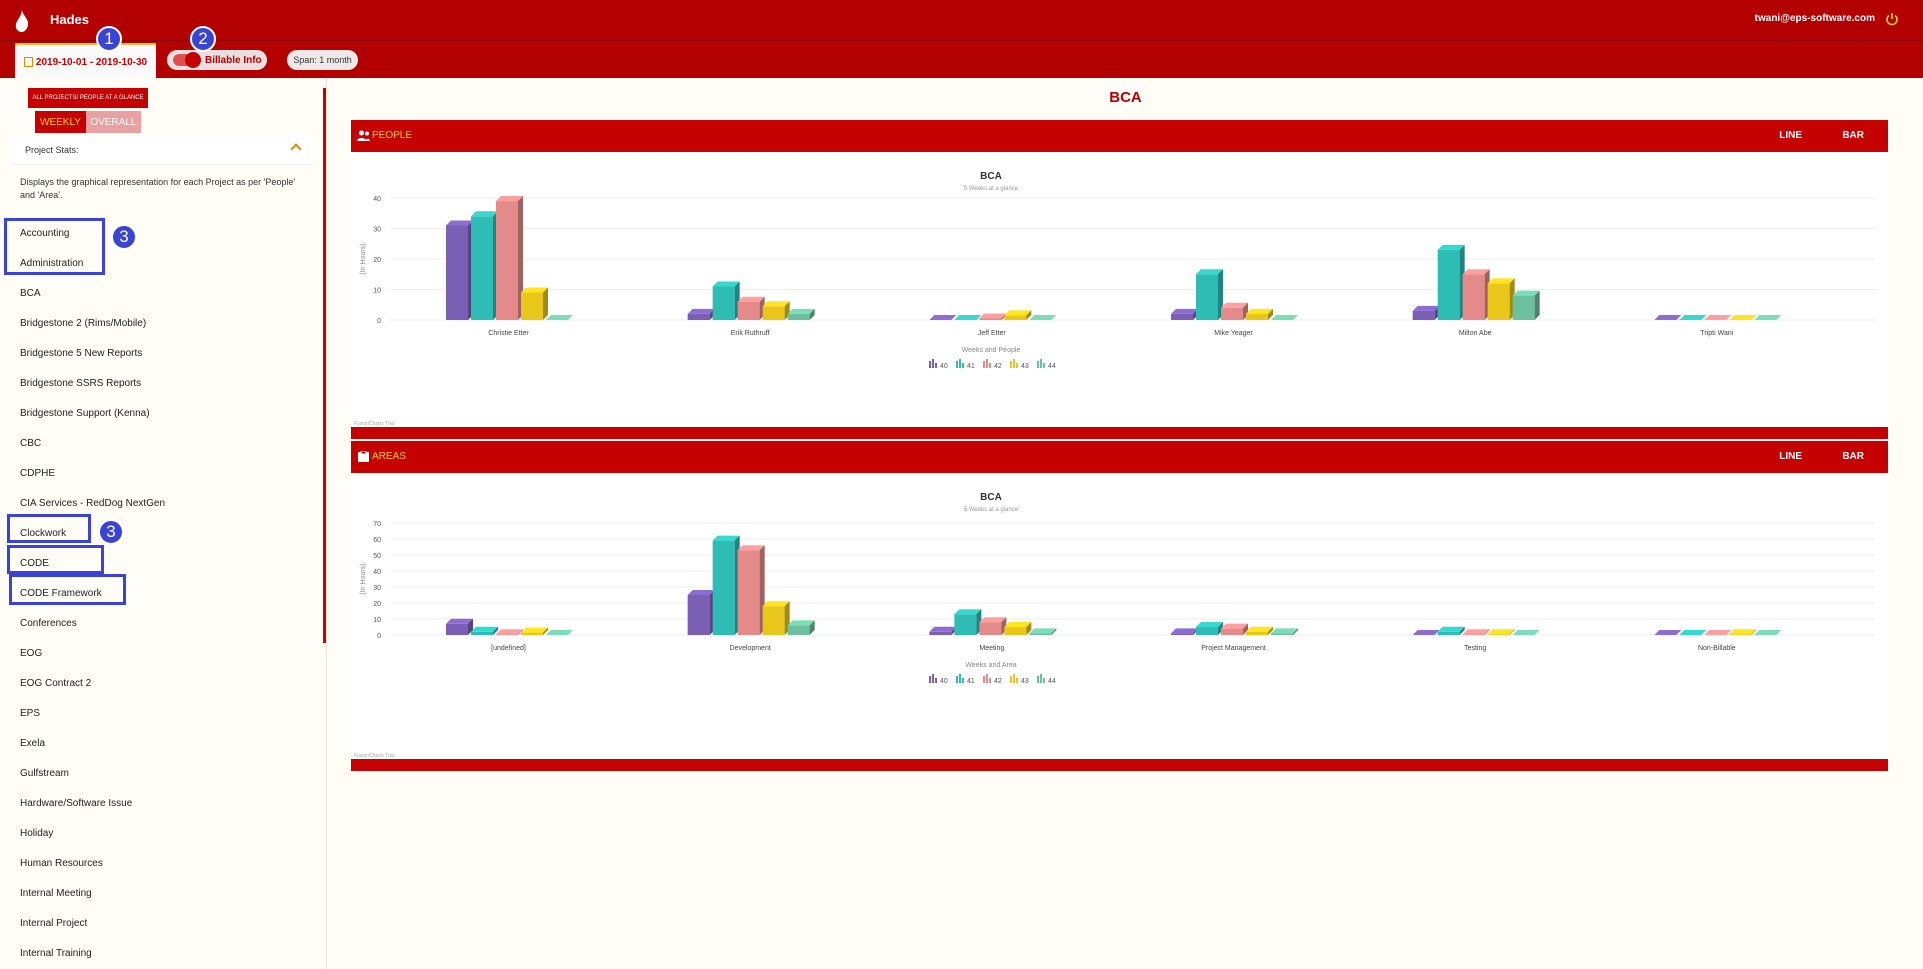 The width and height of the screenshot is (1923, 969). I want to click on project-item: CODE Framework, so click(61, 593).